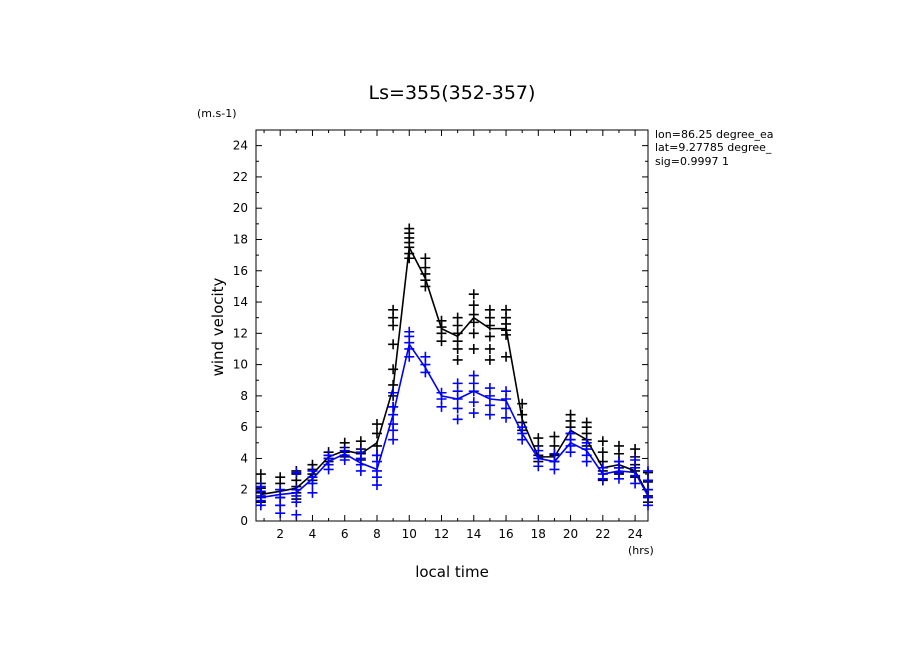 This screenshot has width=904, height=654. What do you see at coordinates (634, 534) in the screenshot?
I see `x-tick-label: 24` at bounding box center [634, 534].